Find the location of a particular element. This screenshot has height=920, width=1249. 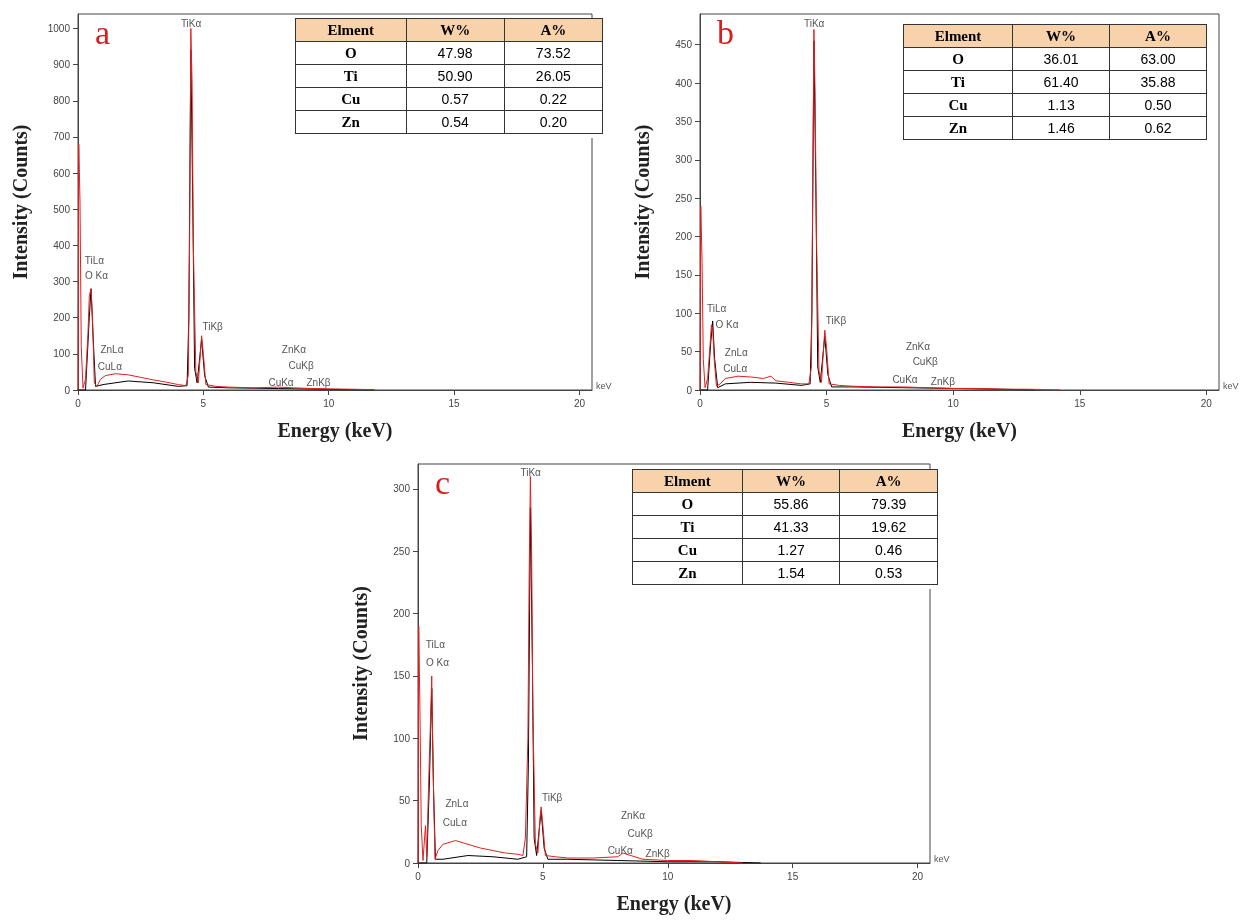

y-tick-label: 350 is located at coordinates (684, 121).